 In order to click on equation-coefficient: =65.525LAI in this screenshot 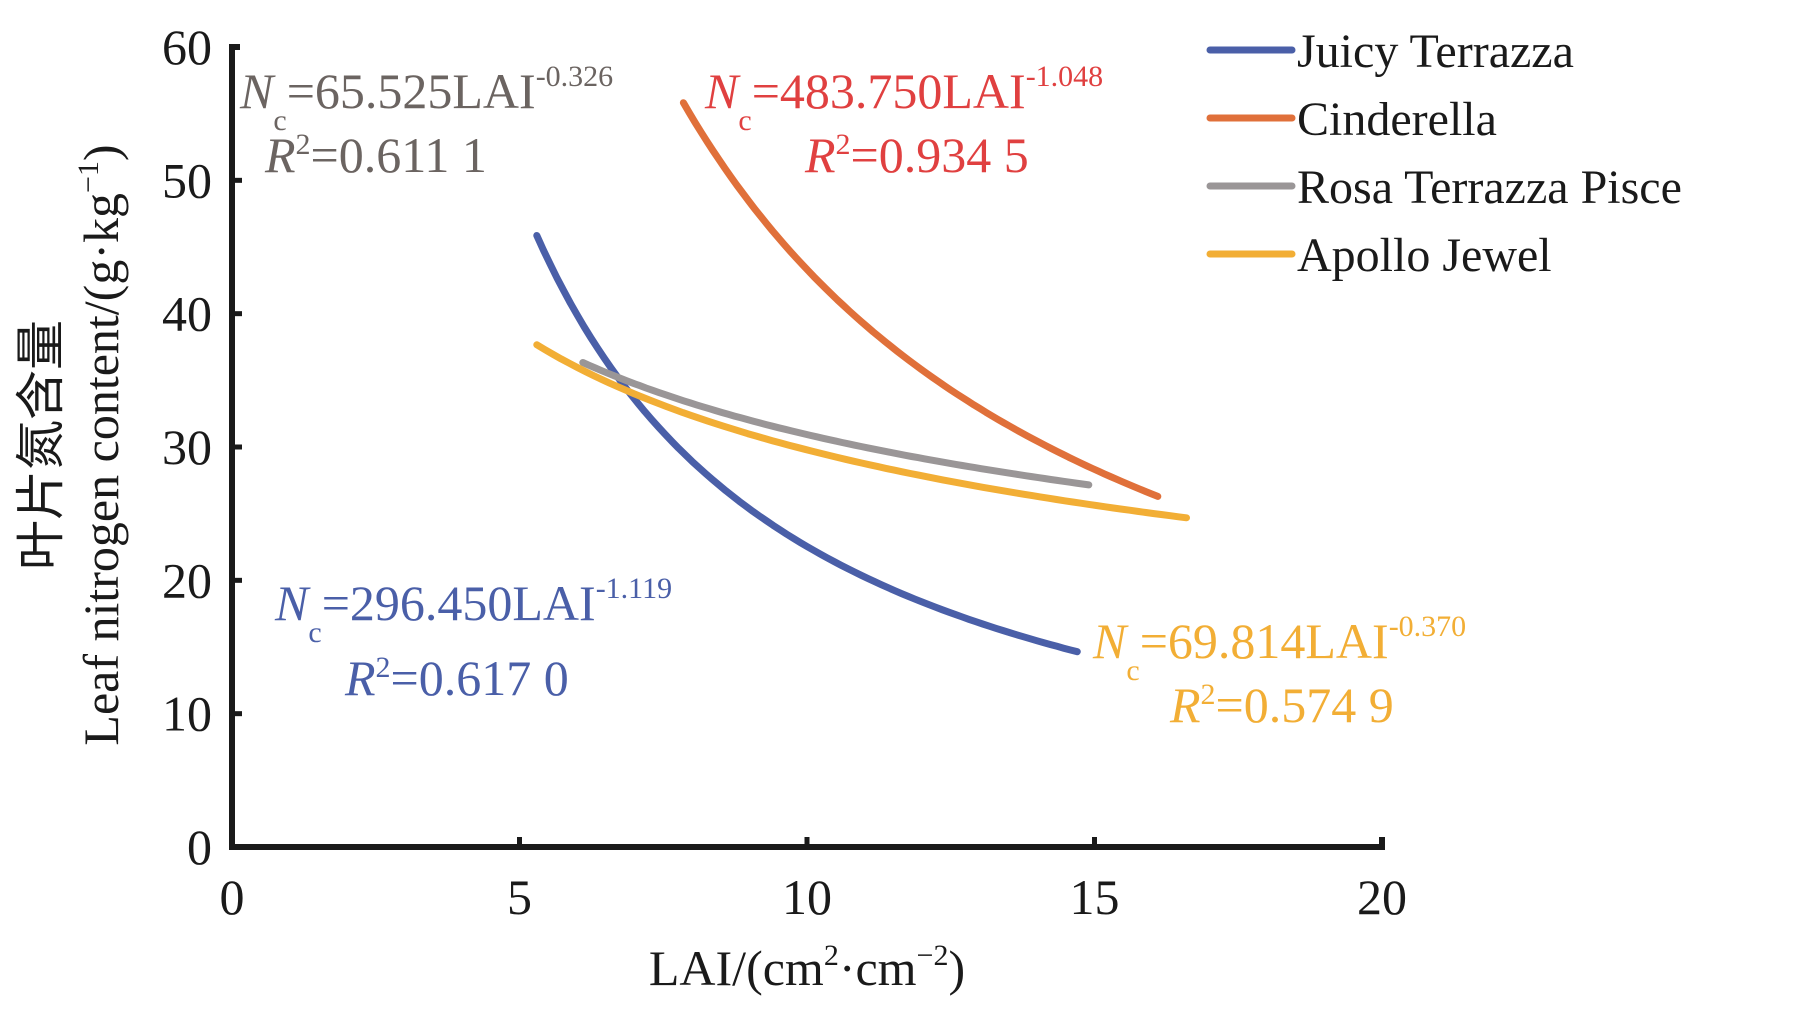, I will do `click(411, 91)`.